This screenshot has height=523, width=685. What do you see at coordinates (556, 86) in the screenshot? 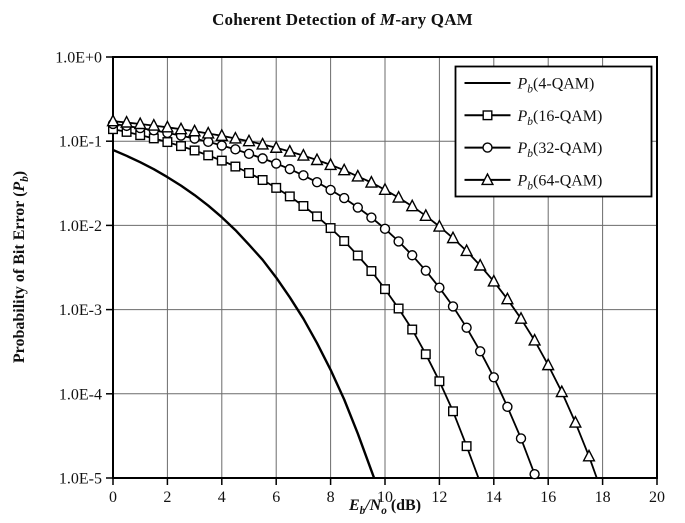
I see `legend-label: Pb(4-QAM)` at bounding box center [556, 86].